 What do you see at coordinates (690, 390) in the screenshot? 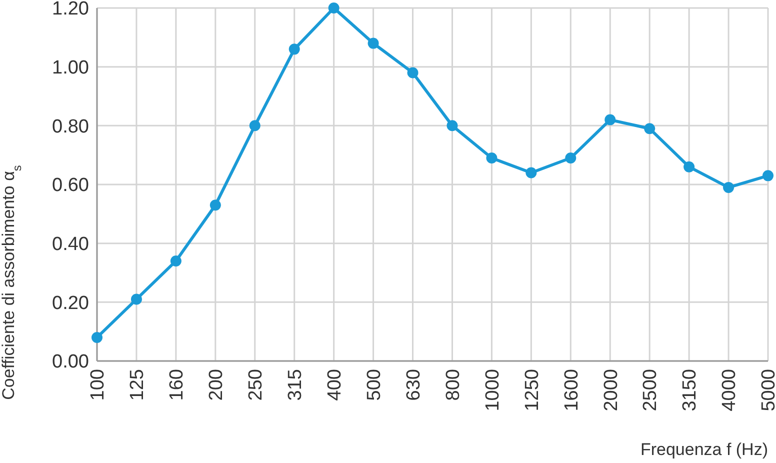
I see `x-tick-label: 3150` at bounding box center [690, 390].